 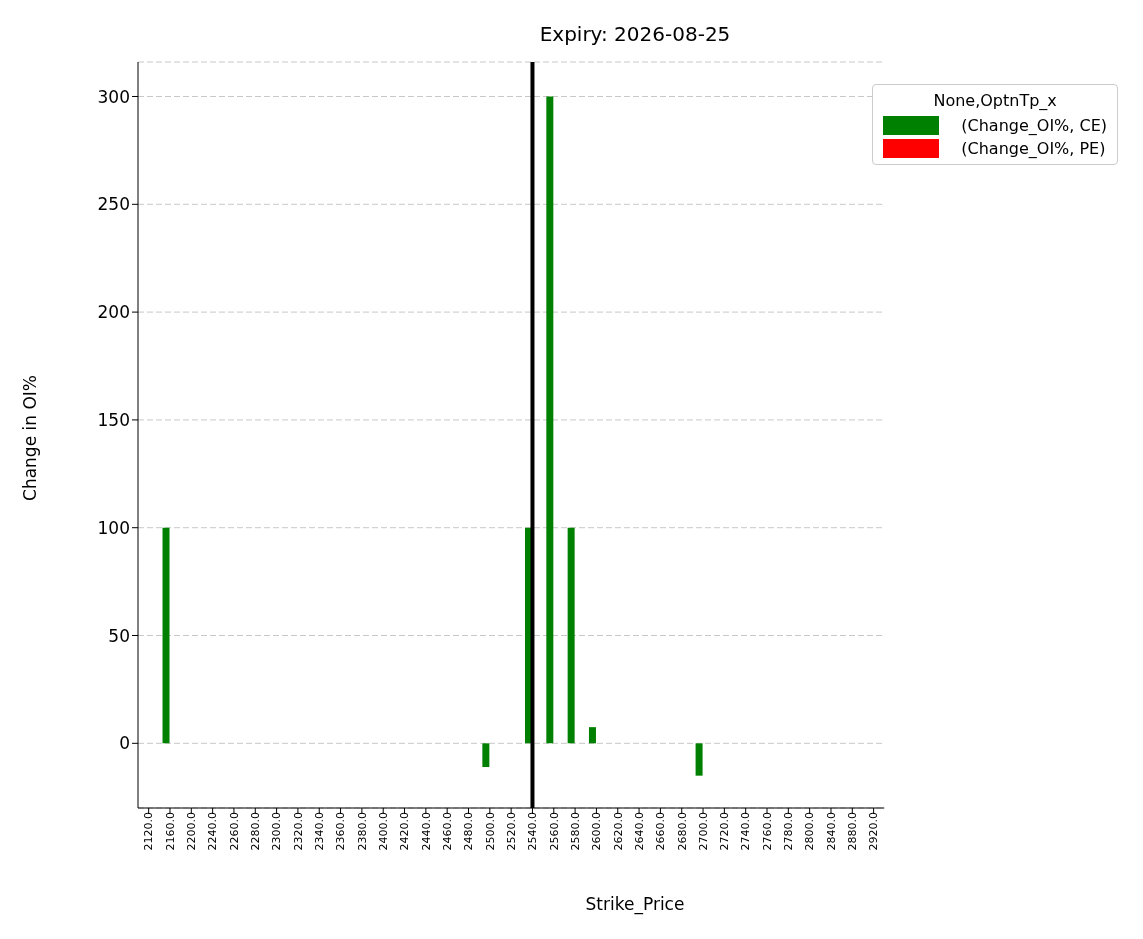 What do you see at coordinates (874, 831) in the screenshot?
I see `x-tick-label: 2920.0` at bounding box center [874, 831].